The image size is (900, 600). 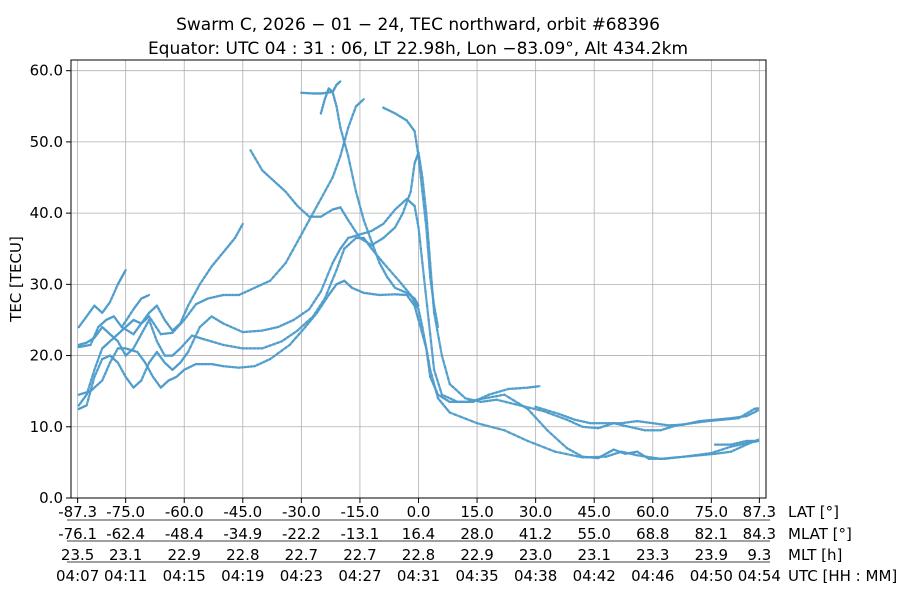 I want to click on y-tick-label: 50.0, so click(x=46, y=142).